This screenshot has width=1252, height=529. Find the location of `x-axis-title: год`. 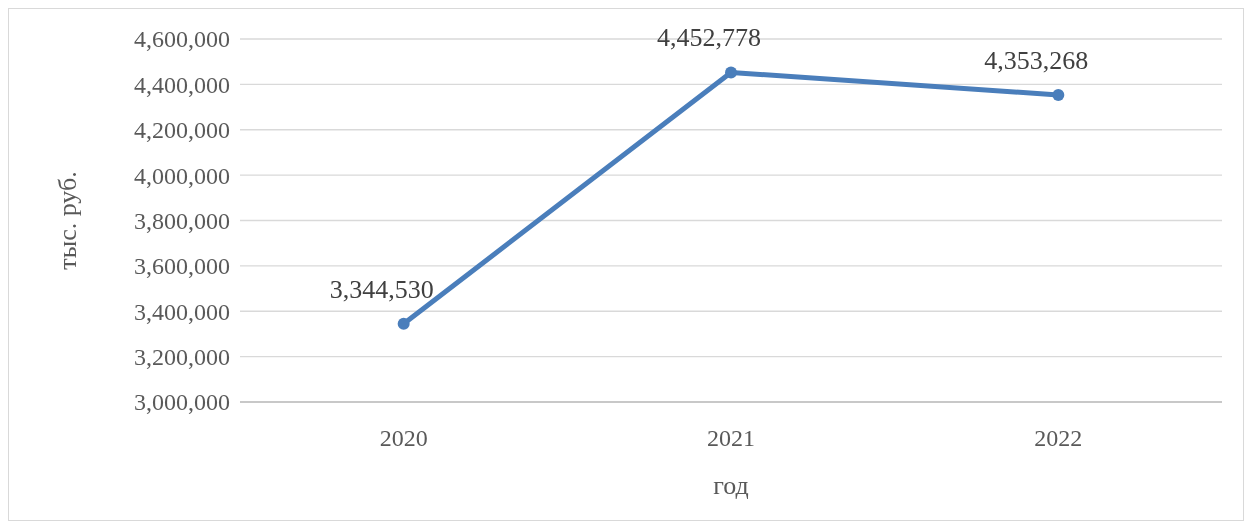

x-axis-title: год is located at coordinates (731, 485).